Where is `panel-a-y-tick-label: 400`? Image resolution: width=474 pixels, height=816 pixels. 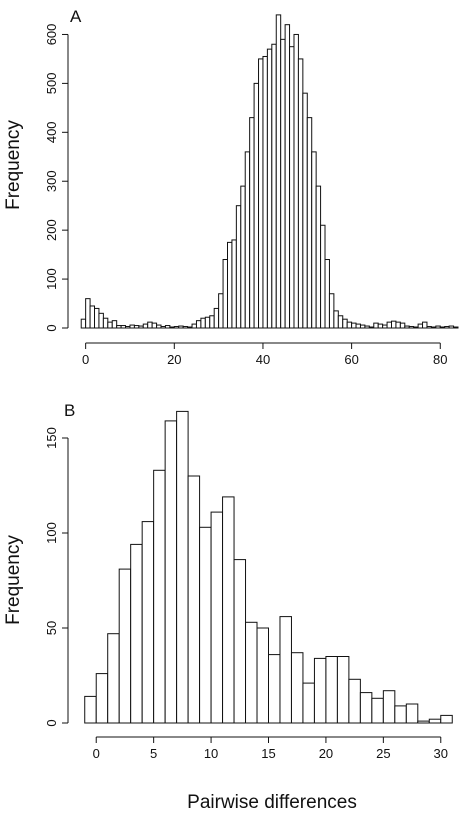 panel-a-y-tick-label: 400 is located at coordinates (51, 132).